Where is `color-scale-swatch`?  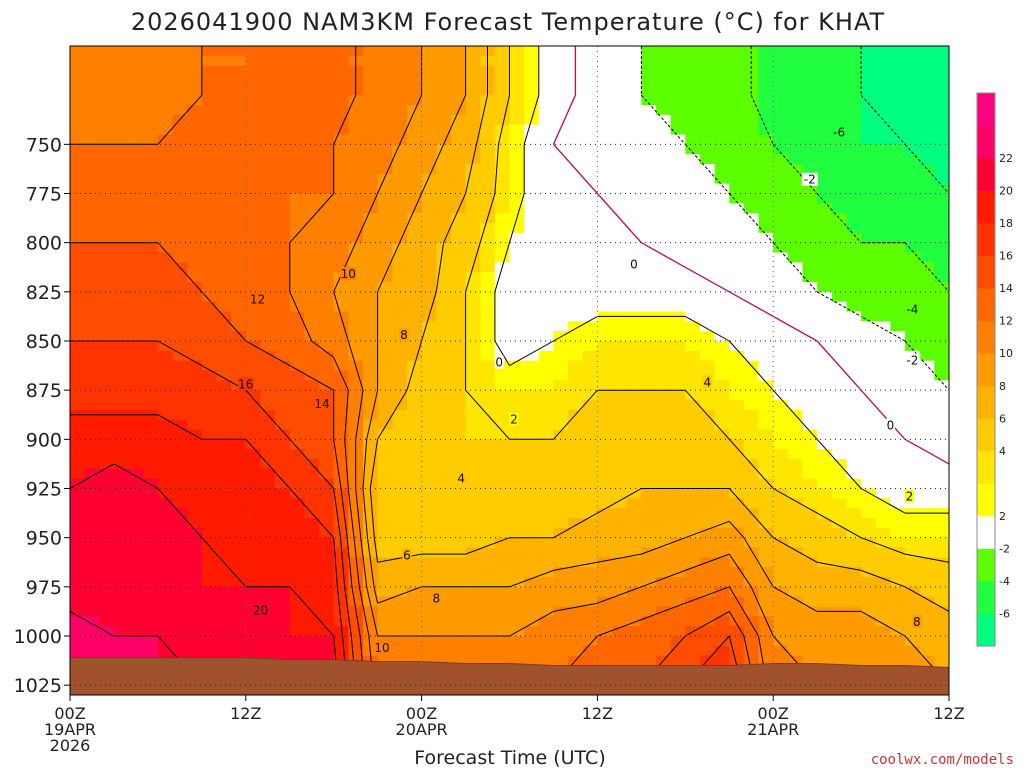 color-scale-swatch is located at coordinates (986, 402).